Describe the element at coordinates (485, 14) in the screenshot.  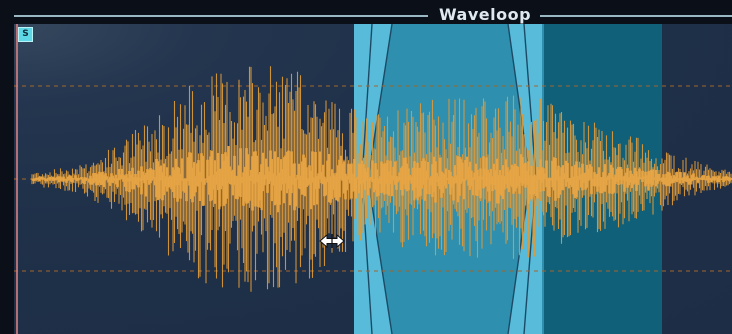
I see `panel-title: Waveloop` at that location.